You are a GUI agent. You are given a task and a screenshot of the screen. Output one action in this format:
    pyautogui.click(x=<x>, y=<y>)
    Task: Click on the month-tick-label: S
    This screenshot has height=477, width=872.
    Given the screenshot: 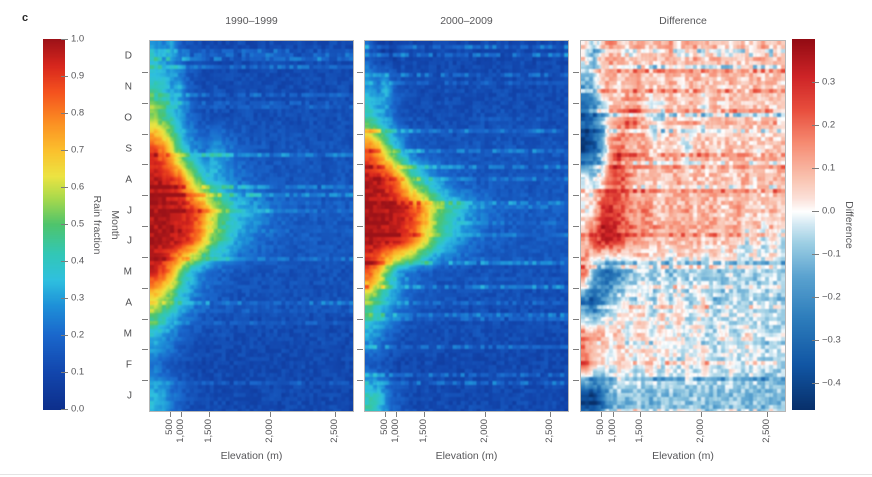 What is the action you would take?
    pyautogui.click(x=128, y=149)
    